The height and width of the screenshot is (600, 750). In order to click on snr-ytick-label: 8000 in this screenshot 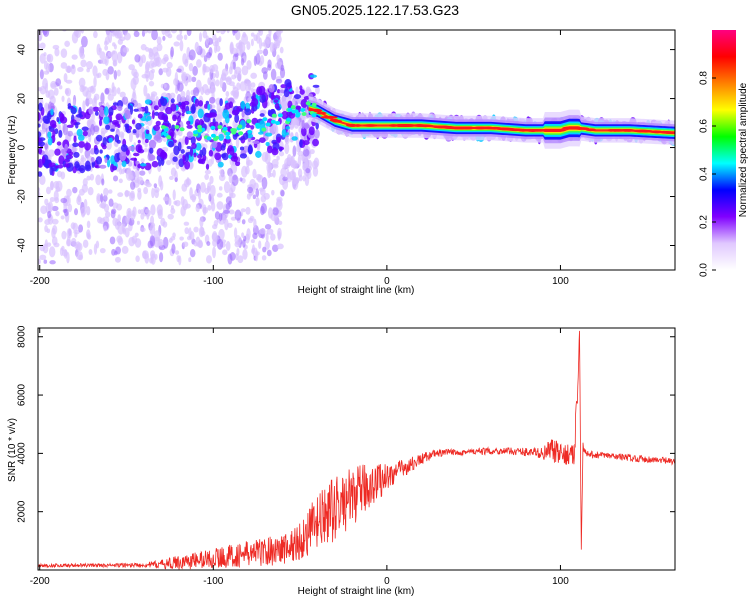, I will do `click(22, 336)`.